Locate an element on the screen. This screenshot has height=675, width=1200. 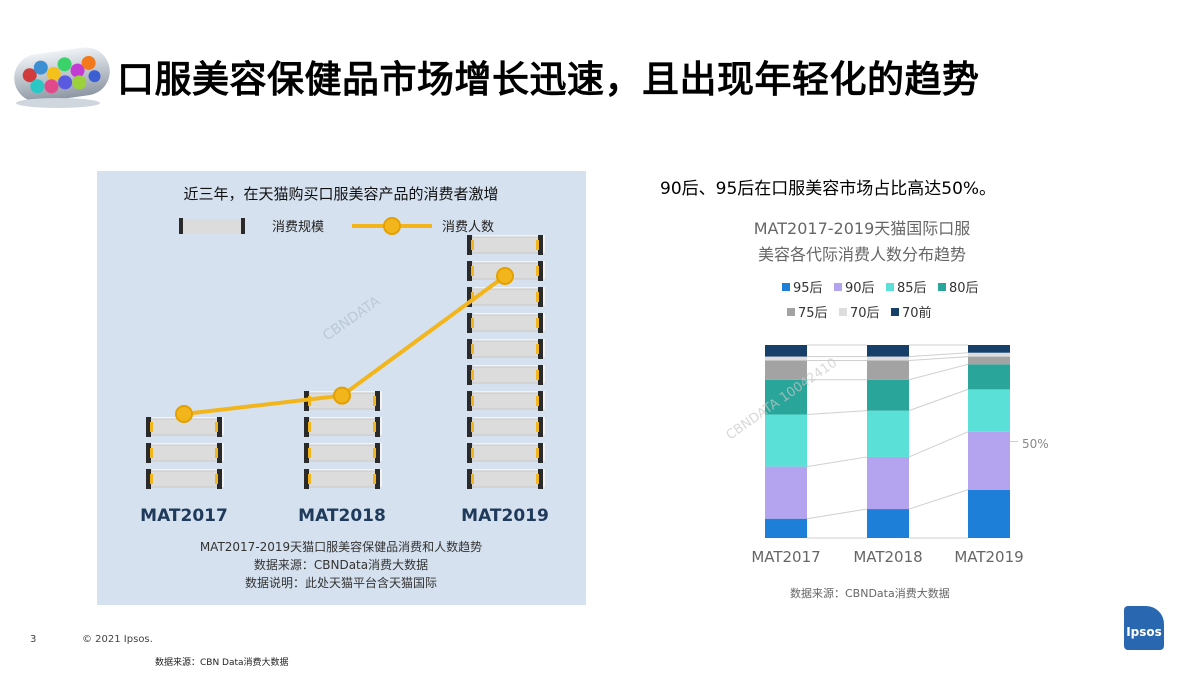
title-row: 口服美容保健品市场增长迅速，且出现年轻化的趋势 is located at coordinates (494, 76).